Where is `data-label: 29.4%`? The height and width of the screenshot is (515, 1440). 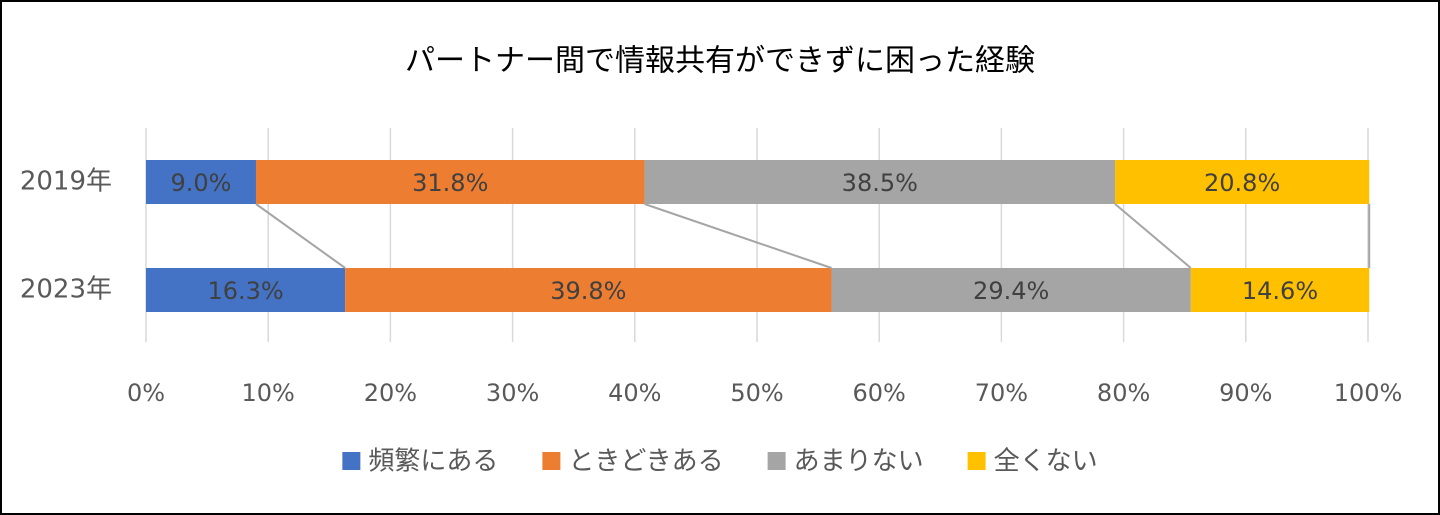
data-label: 29.4% is located at coordinates (1011, 291).